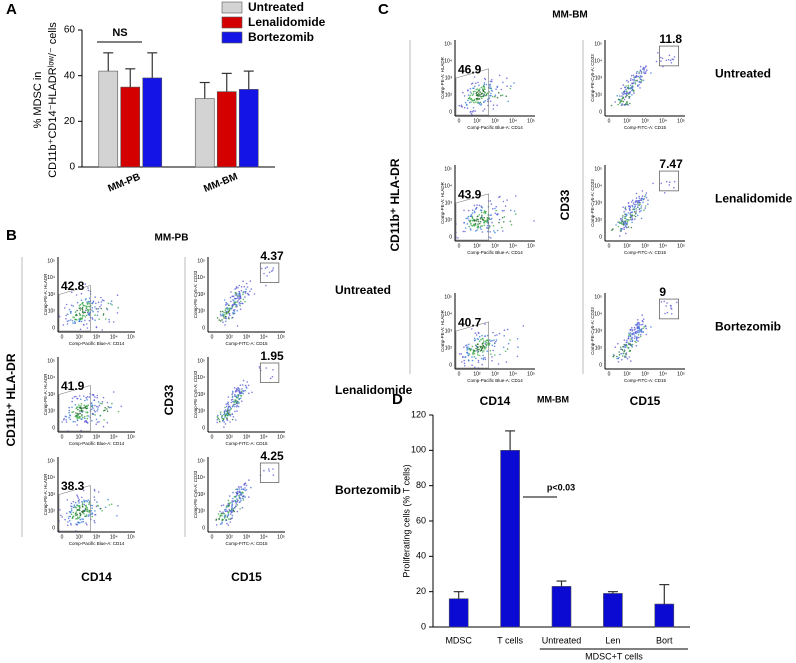 Image resolution: width=796 pixels, height=663 pixels. I want to click on plot-axis-text: Comp-PE-Cy5-A: CD33, so click(592, 203).